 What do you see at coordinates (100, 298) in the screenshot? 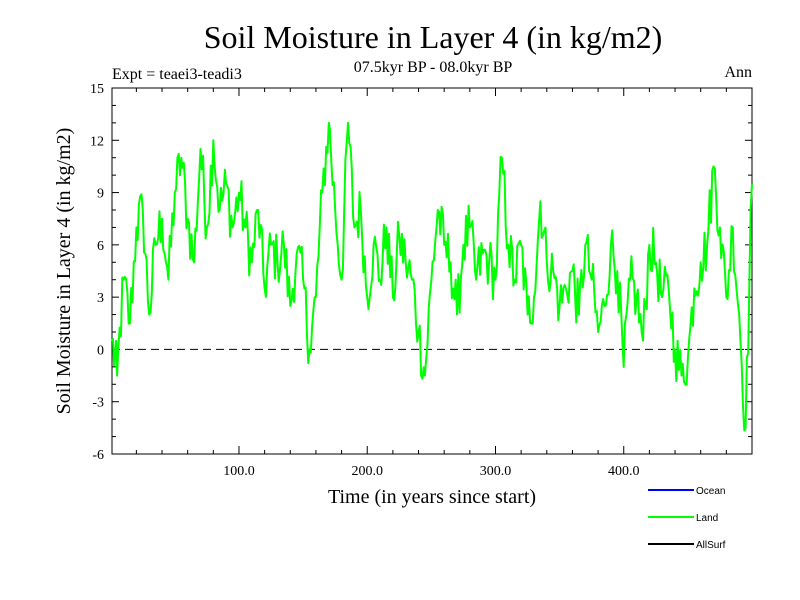
I see `y-tick-label: 3` at bounding box center [100, 298].